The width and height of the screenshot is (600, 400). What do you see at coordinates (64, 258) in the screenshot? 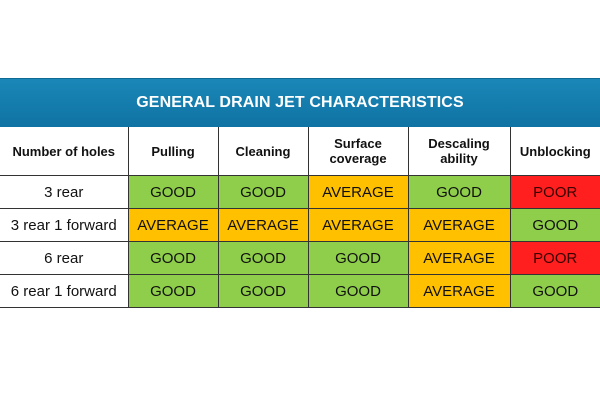
I see `row-label: 6 rear` at bounding box center [64, 258].